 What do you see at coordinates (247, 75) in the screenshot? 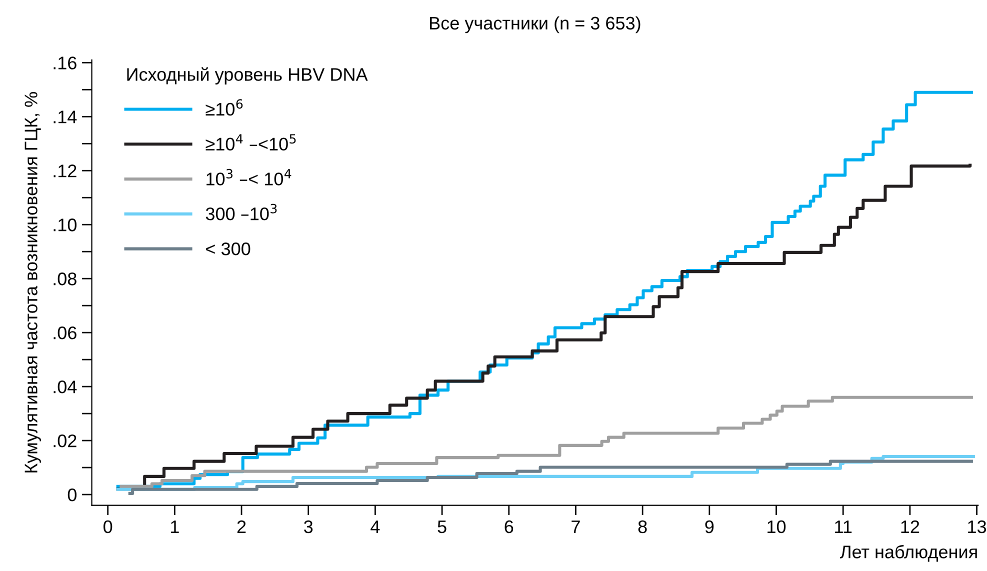
I see `legend-title: Исходный уровень HBV DNA` at bounding box center [247, 75].